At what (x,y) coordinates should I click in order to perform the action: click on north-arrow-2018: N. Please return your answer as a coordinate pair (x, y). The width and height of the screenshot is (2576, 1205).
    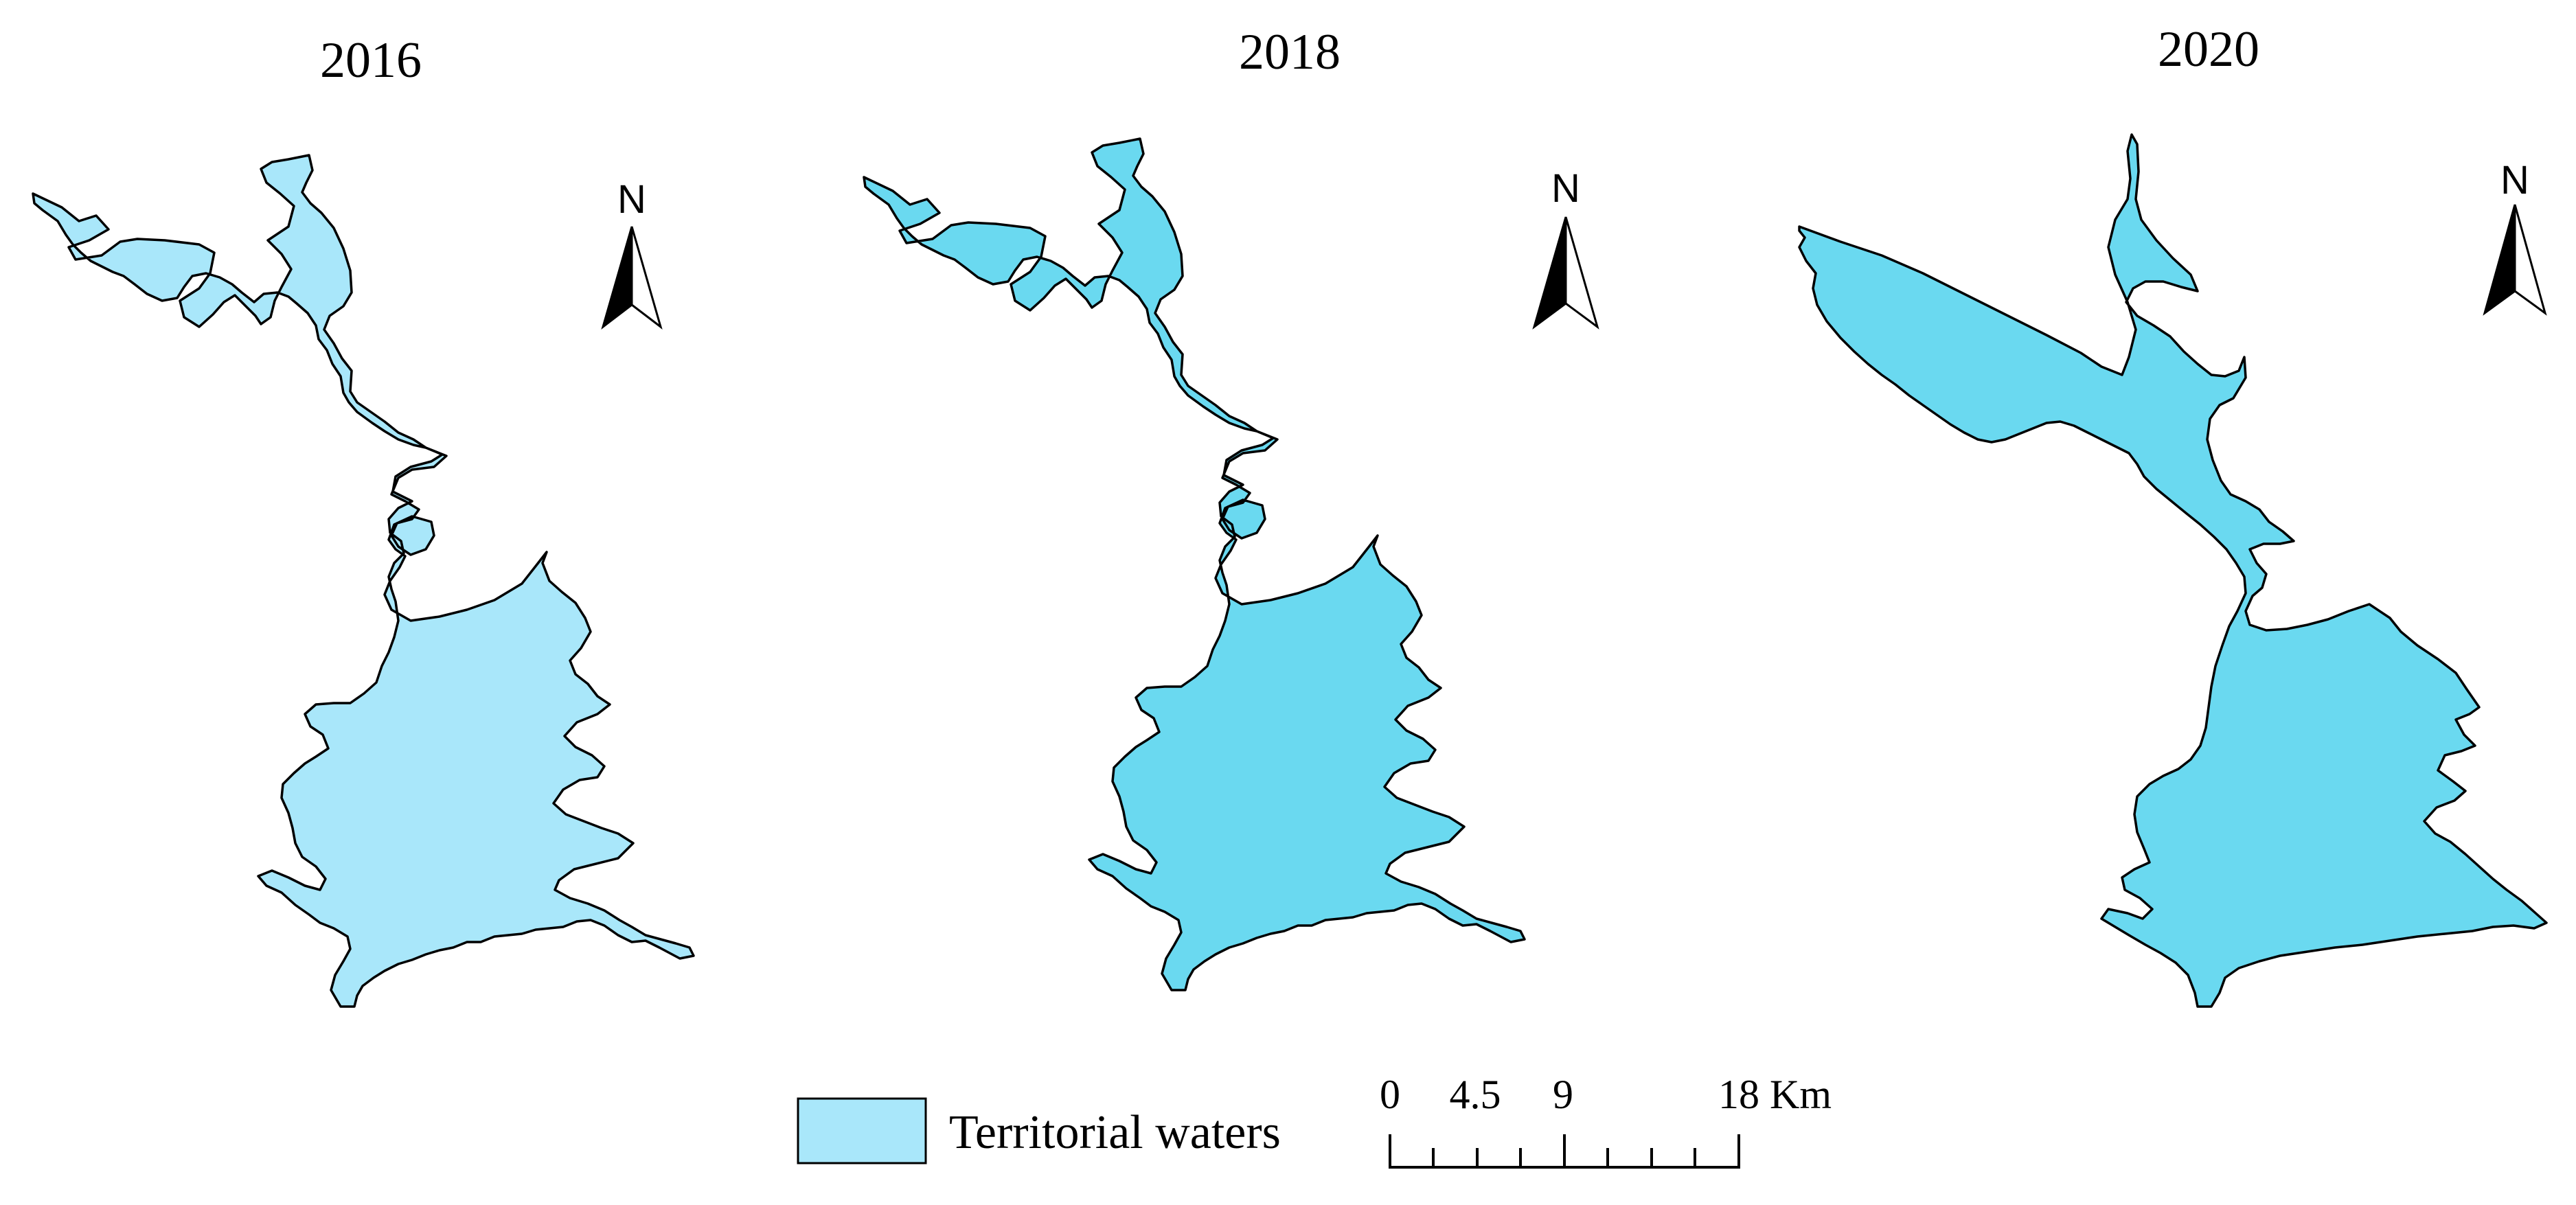
    Looking at the image, I should click on (1565, 248).